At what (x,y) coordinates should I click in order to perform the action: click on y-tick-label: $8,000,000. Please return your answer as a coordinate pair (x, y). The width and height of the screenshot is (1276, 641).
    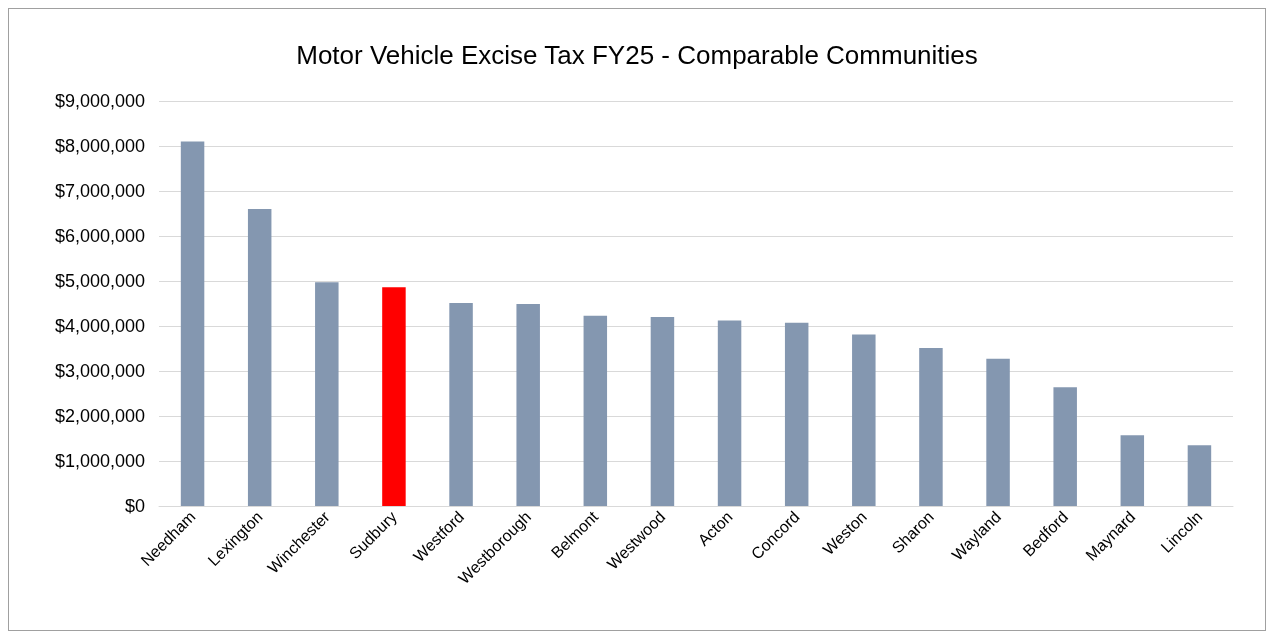
    Looking at the image, I should click on (99, 146).